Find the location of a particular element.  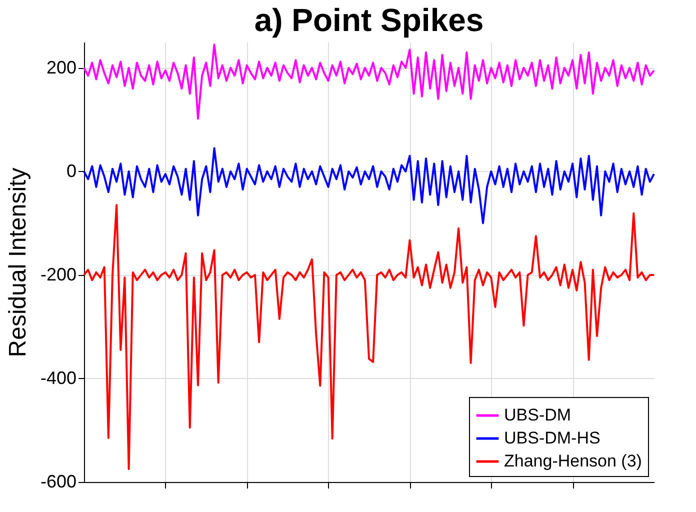

y-tick-label: 200 is located at coordinates (61, 67).